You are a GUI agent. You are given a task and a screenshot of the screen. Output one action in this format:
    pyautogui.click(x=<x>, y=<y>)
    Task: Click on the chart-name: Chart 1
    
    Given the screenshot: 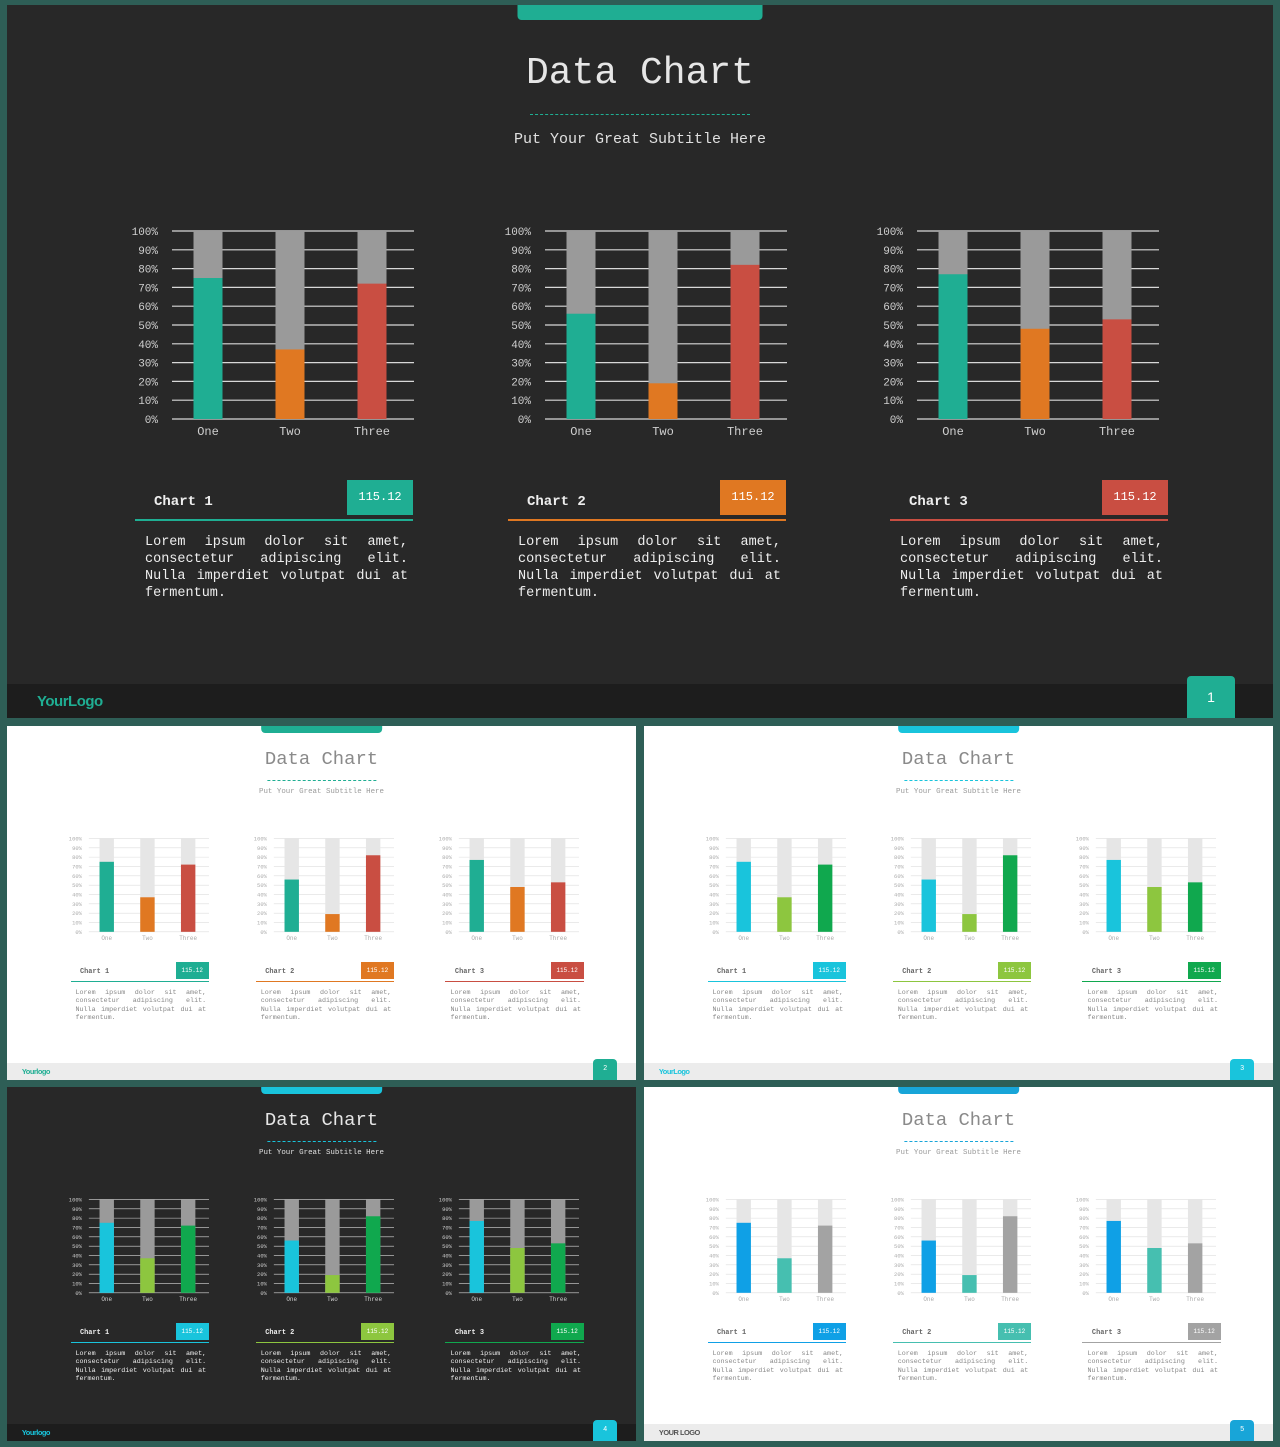 What is the action you would take?
    pyautogui.click(x=731, y=1332)
    